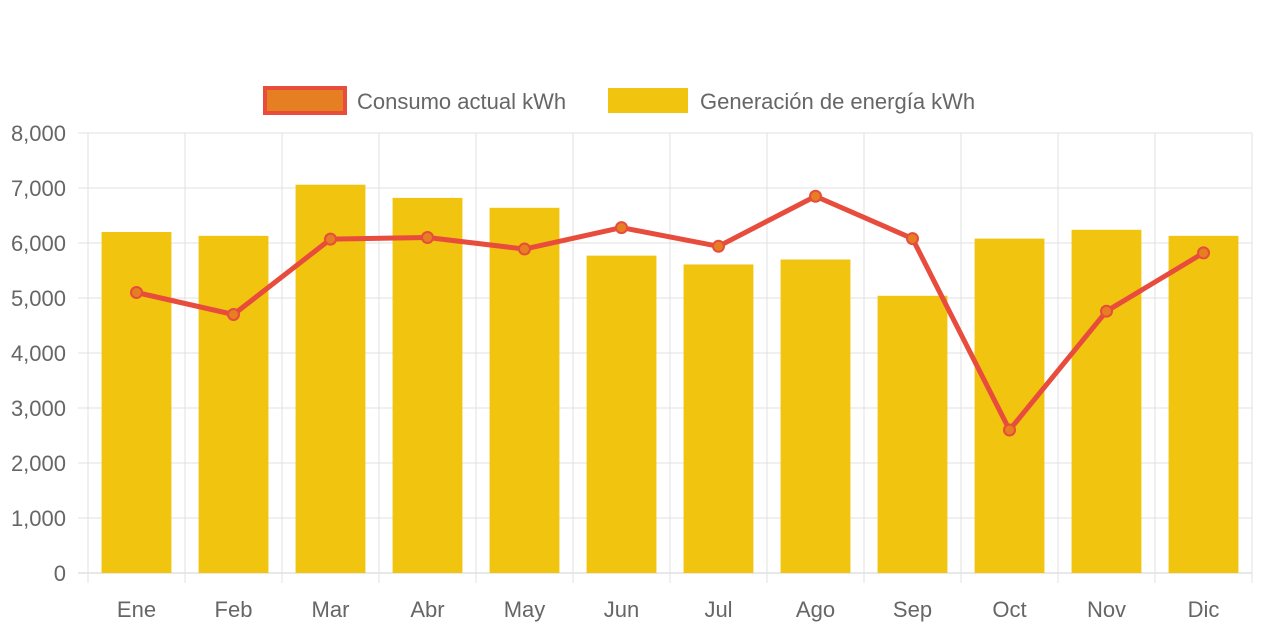 The image size is (1262, 630). I want to click on y-tick-label: 8,000, so click(38, 133).